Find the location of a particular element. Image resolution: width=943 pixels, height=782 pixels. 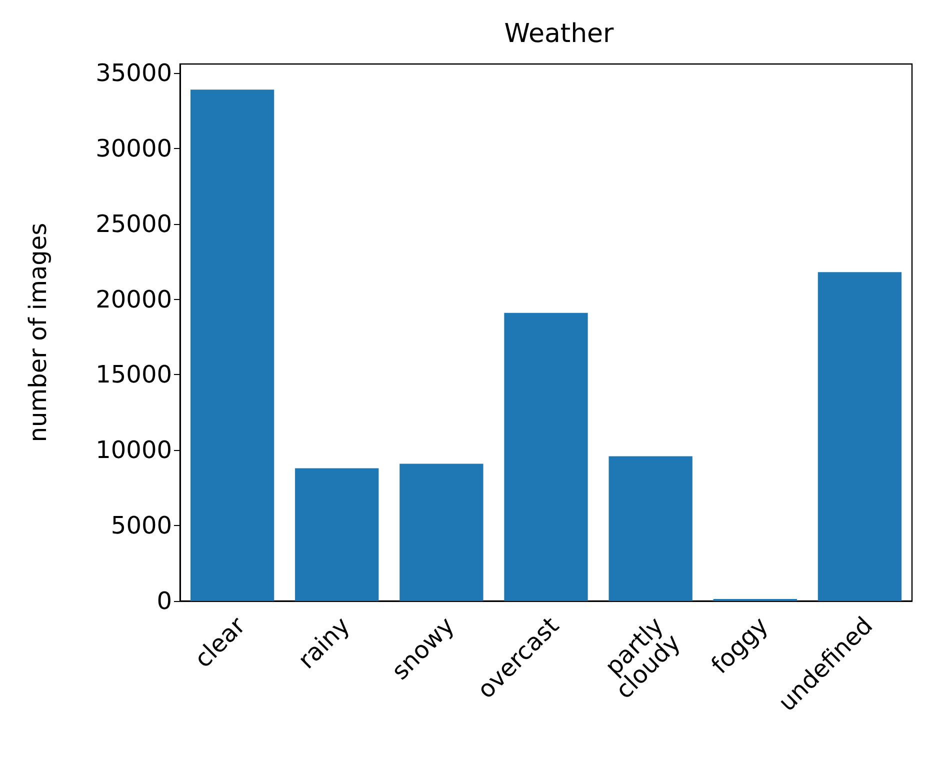

y-tick-label: 15000 is located at coordinates (134, 374).